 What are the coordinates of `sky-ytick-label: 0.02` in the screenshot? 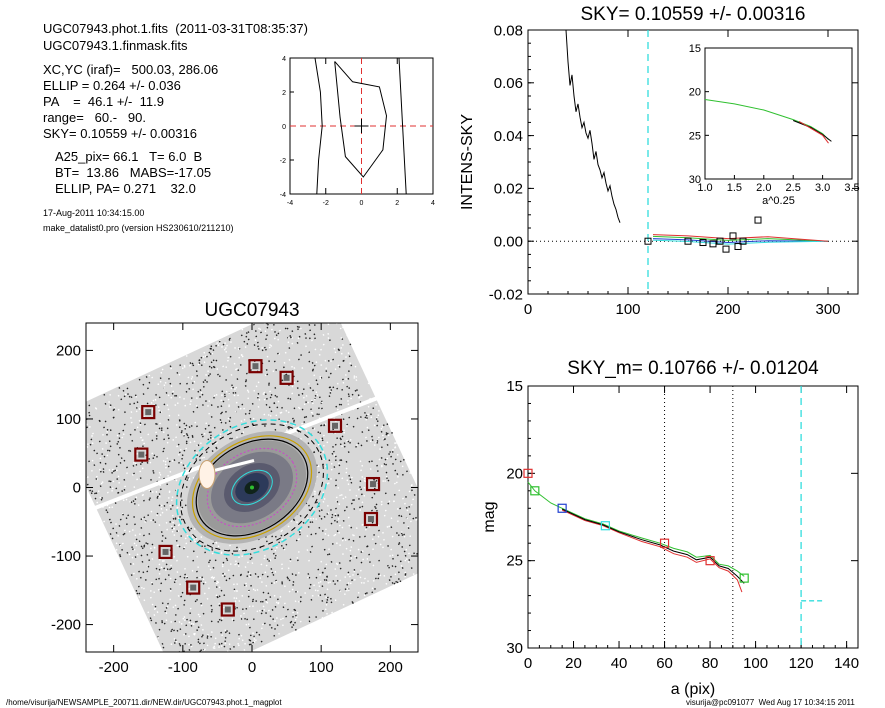 It's located at (508, 189).